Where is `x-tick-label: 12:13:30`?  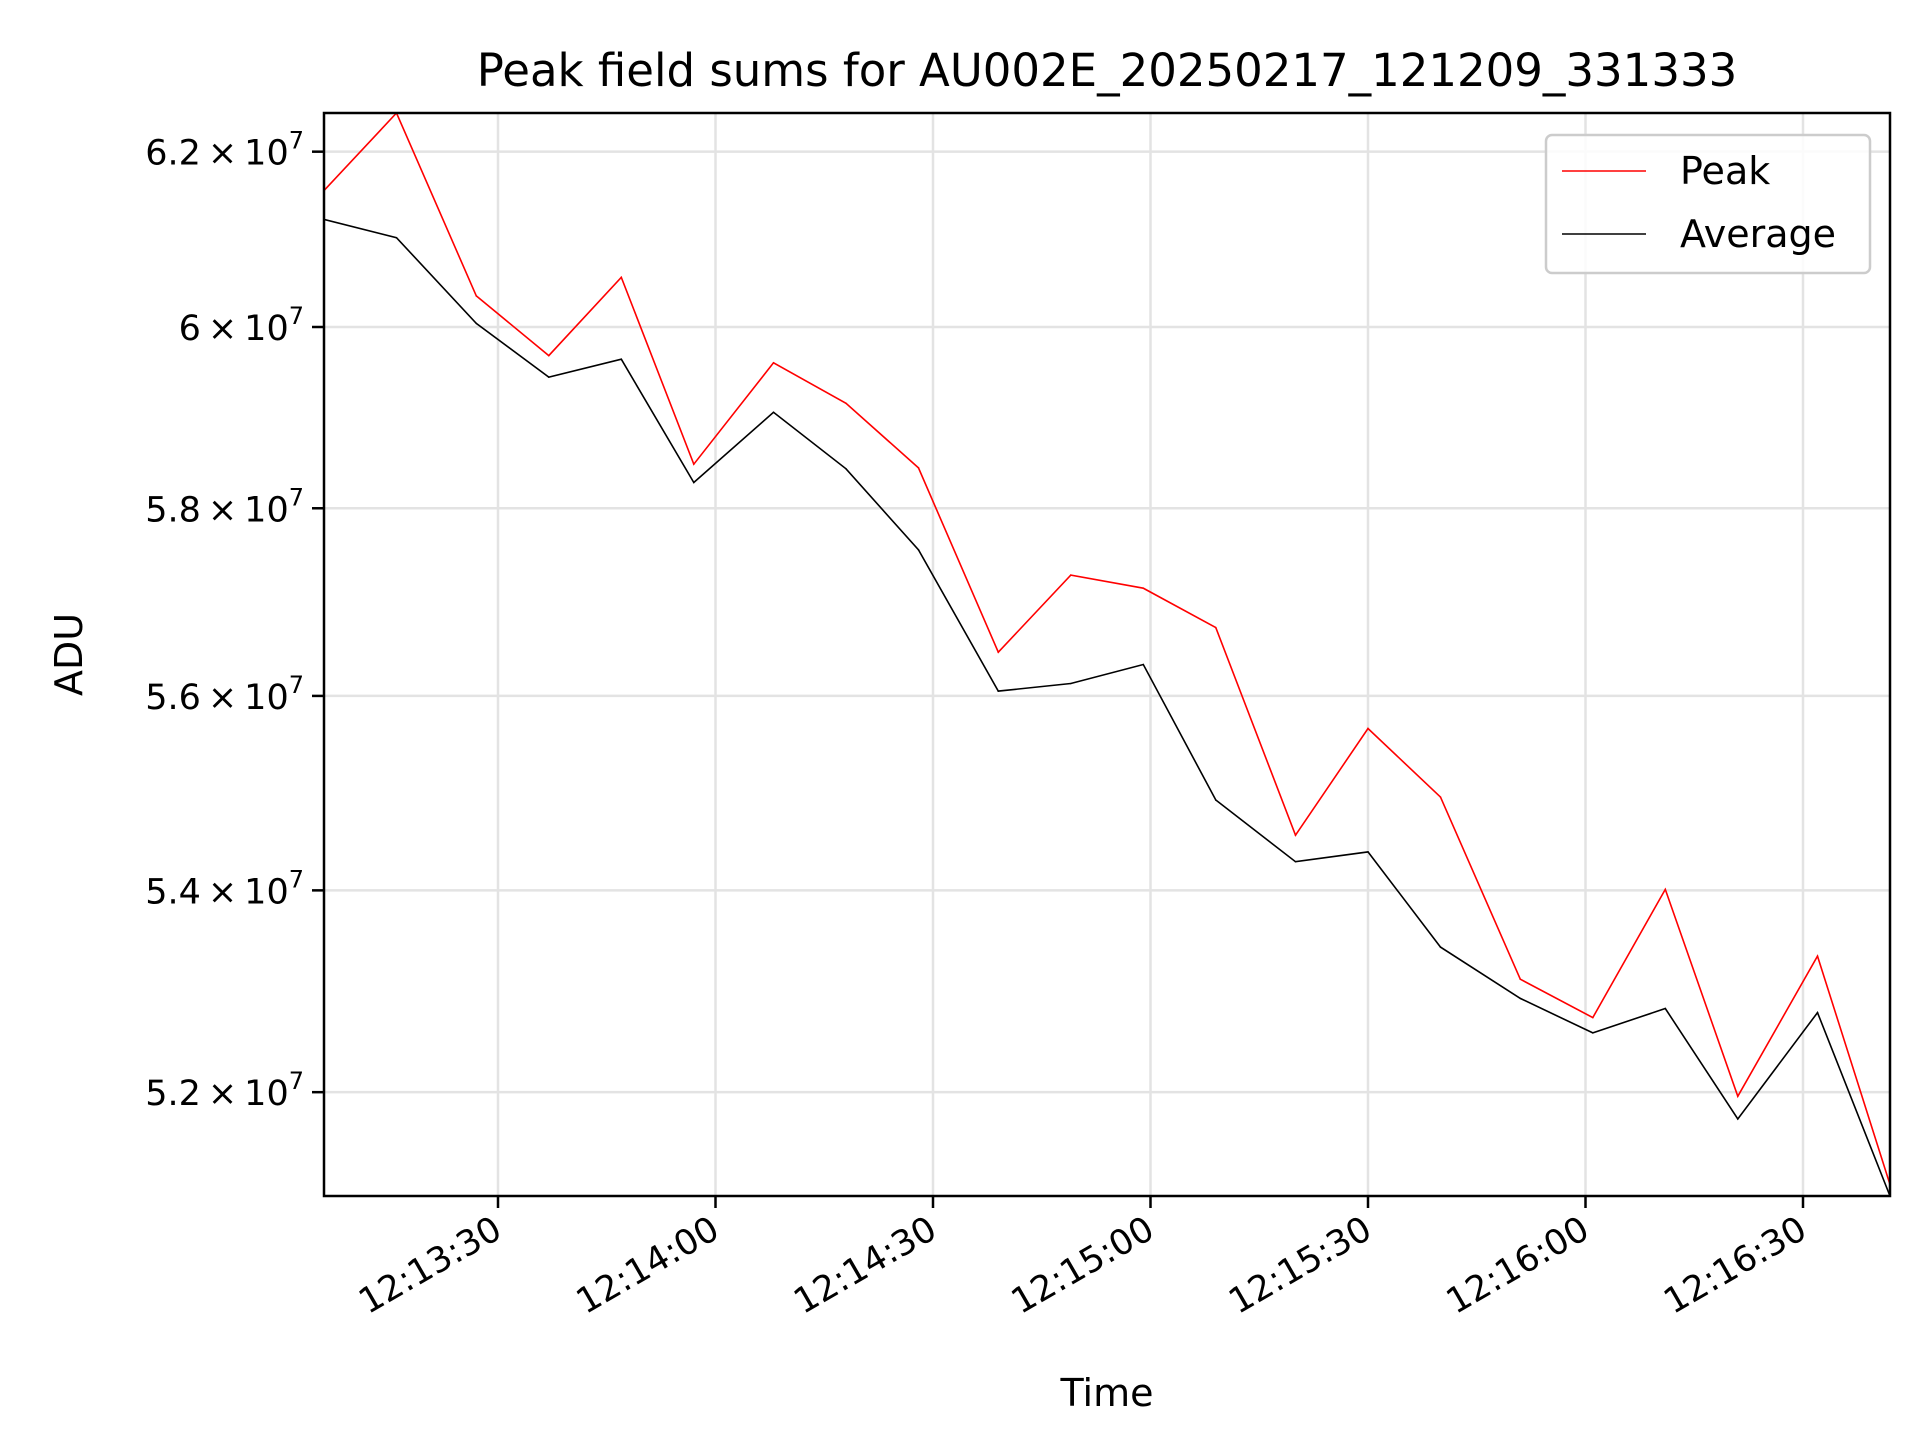
x-tick-label: 12:13:30 is located at coordinates (430, 1265).